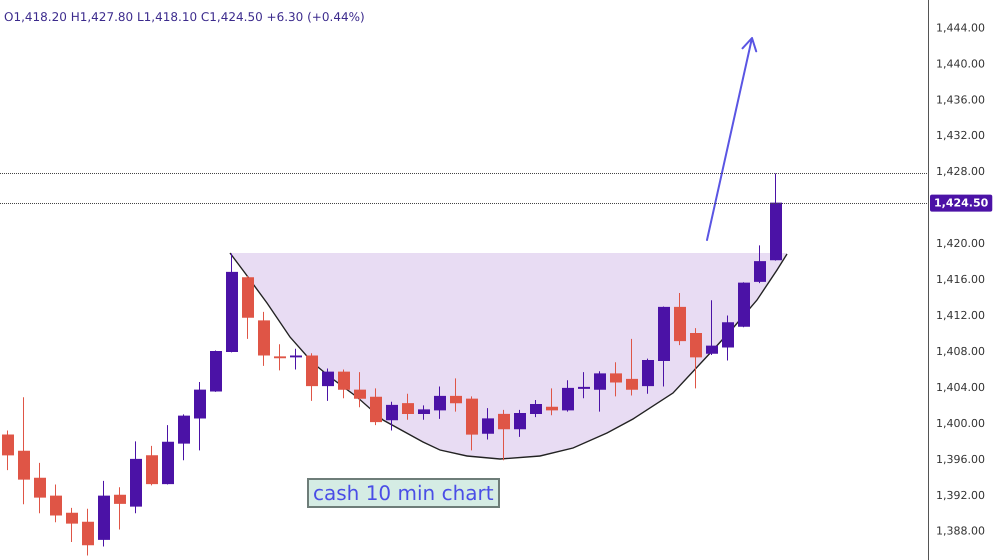 This screenshot has width=993, height=560. I want to click on ref-line-label: 1,424.50, so click(961, 203).